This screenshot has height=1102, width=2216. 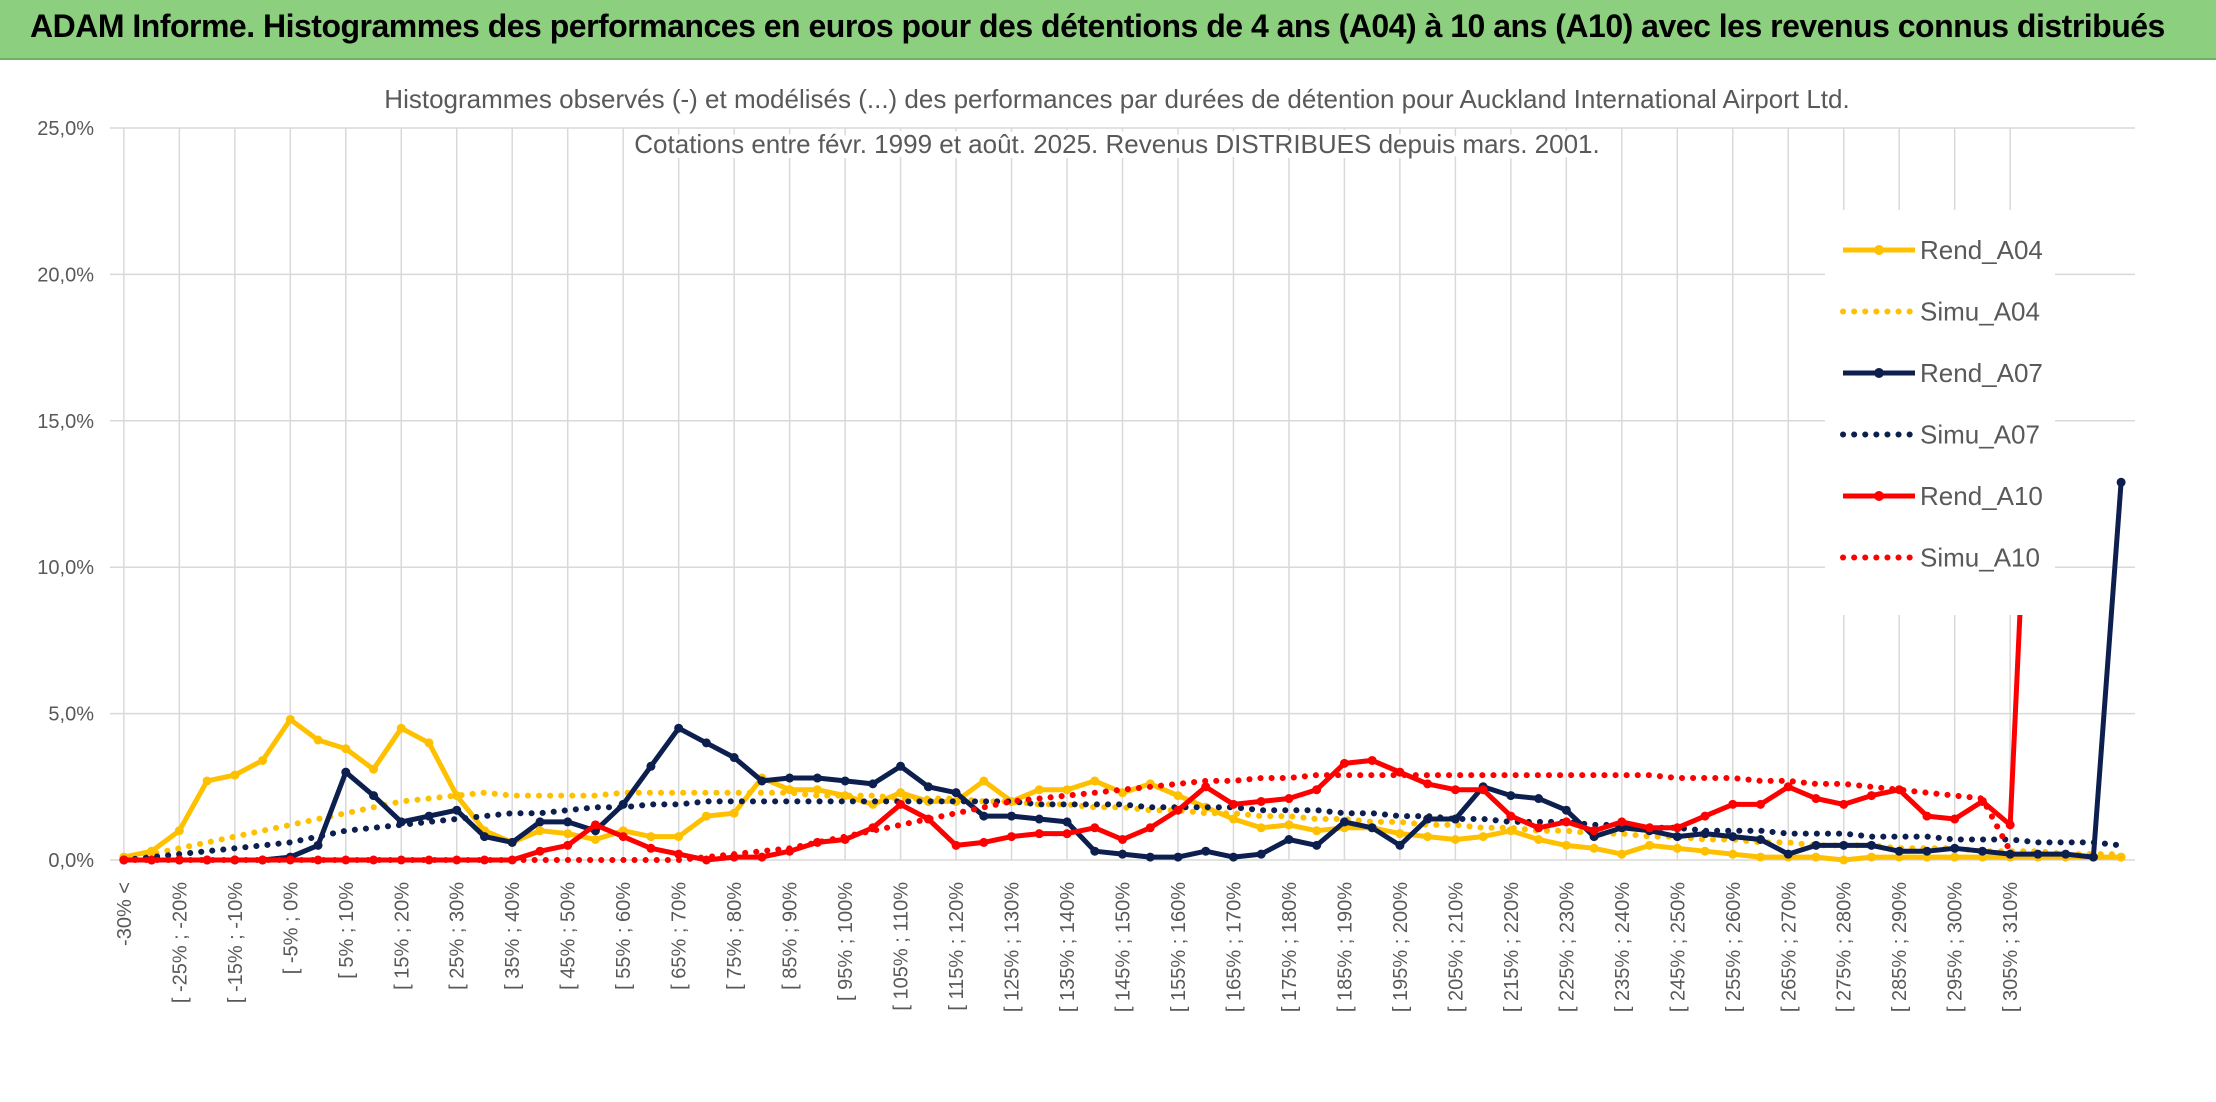 I want to click on legend-item: Simu_A04, so click(x=1940, y=312).